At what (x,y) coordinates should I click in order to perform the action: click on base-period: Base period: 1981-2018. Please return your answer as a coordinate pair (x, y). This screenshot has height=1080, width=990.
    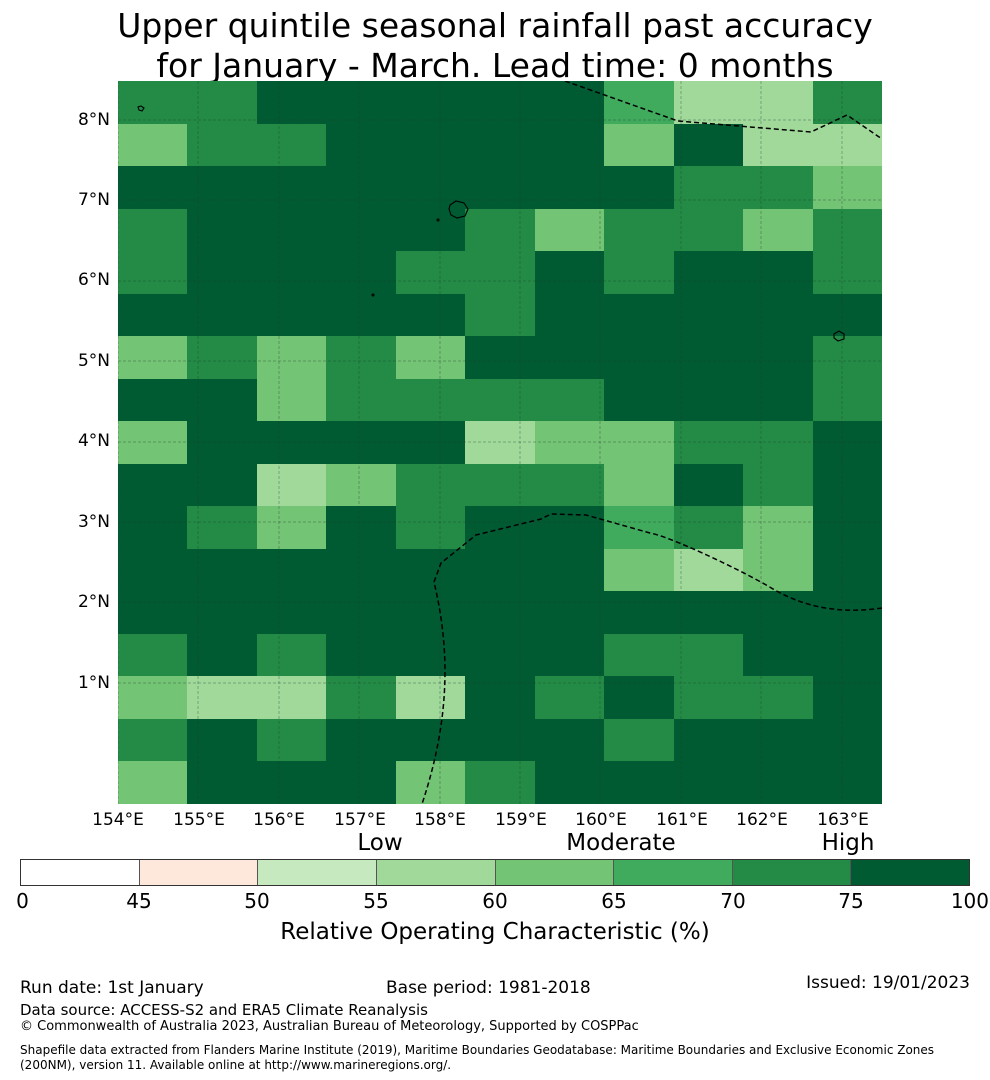
    Looking at the image, I should click on (488, 988).